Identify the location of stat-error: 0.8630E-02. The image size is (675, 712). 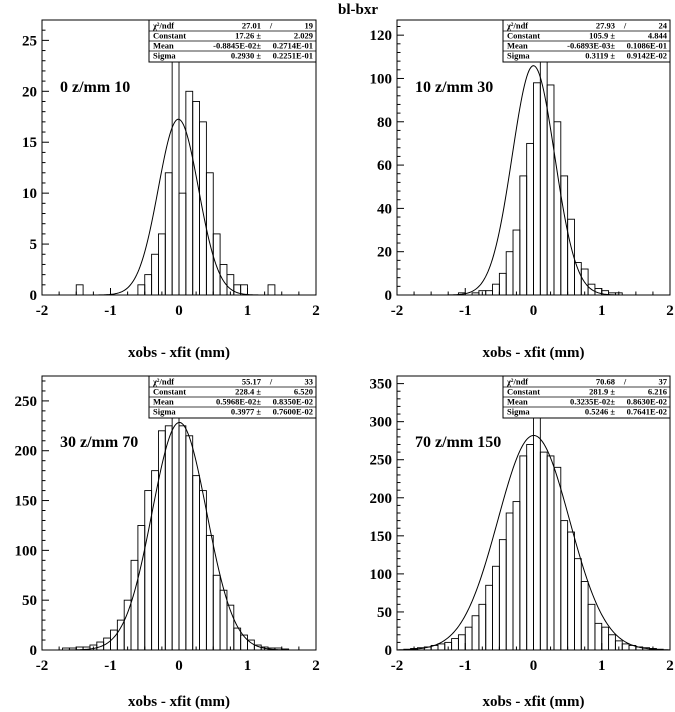
(647, 402).